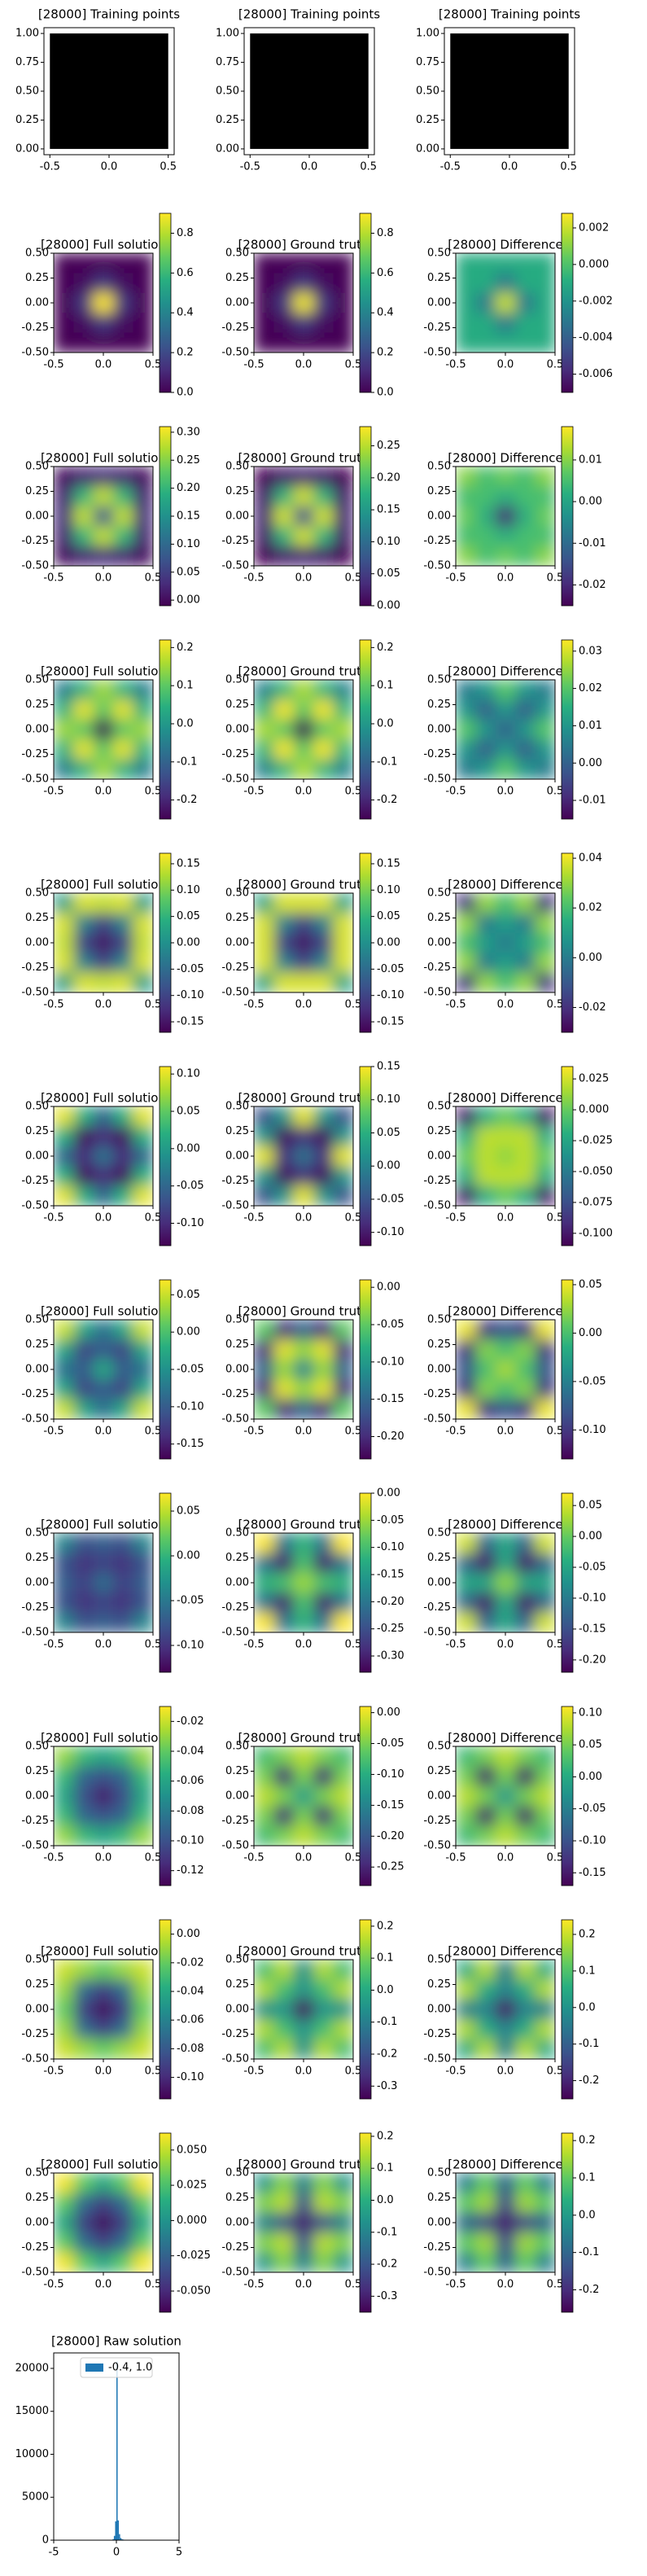 The height and width of the screenshot is (2576, 647). What do you see at coordinates (593, 801) in the screenshot?
I see `colorbar-tick-label: -0.01` at bounding box center [593, 801].